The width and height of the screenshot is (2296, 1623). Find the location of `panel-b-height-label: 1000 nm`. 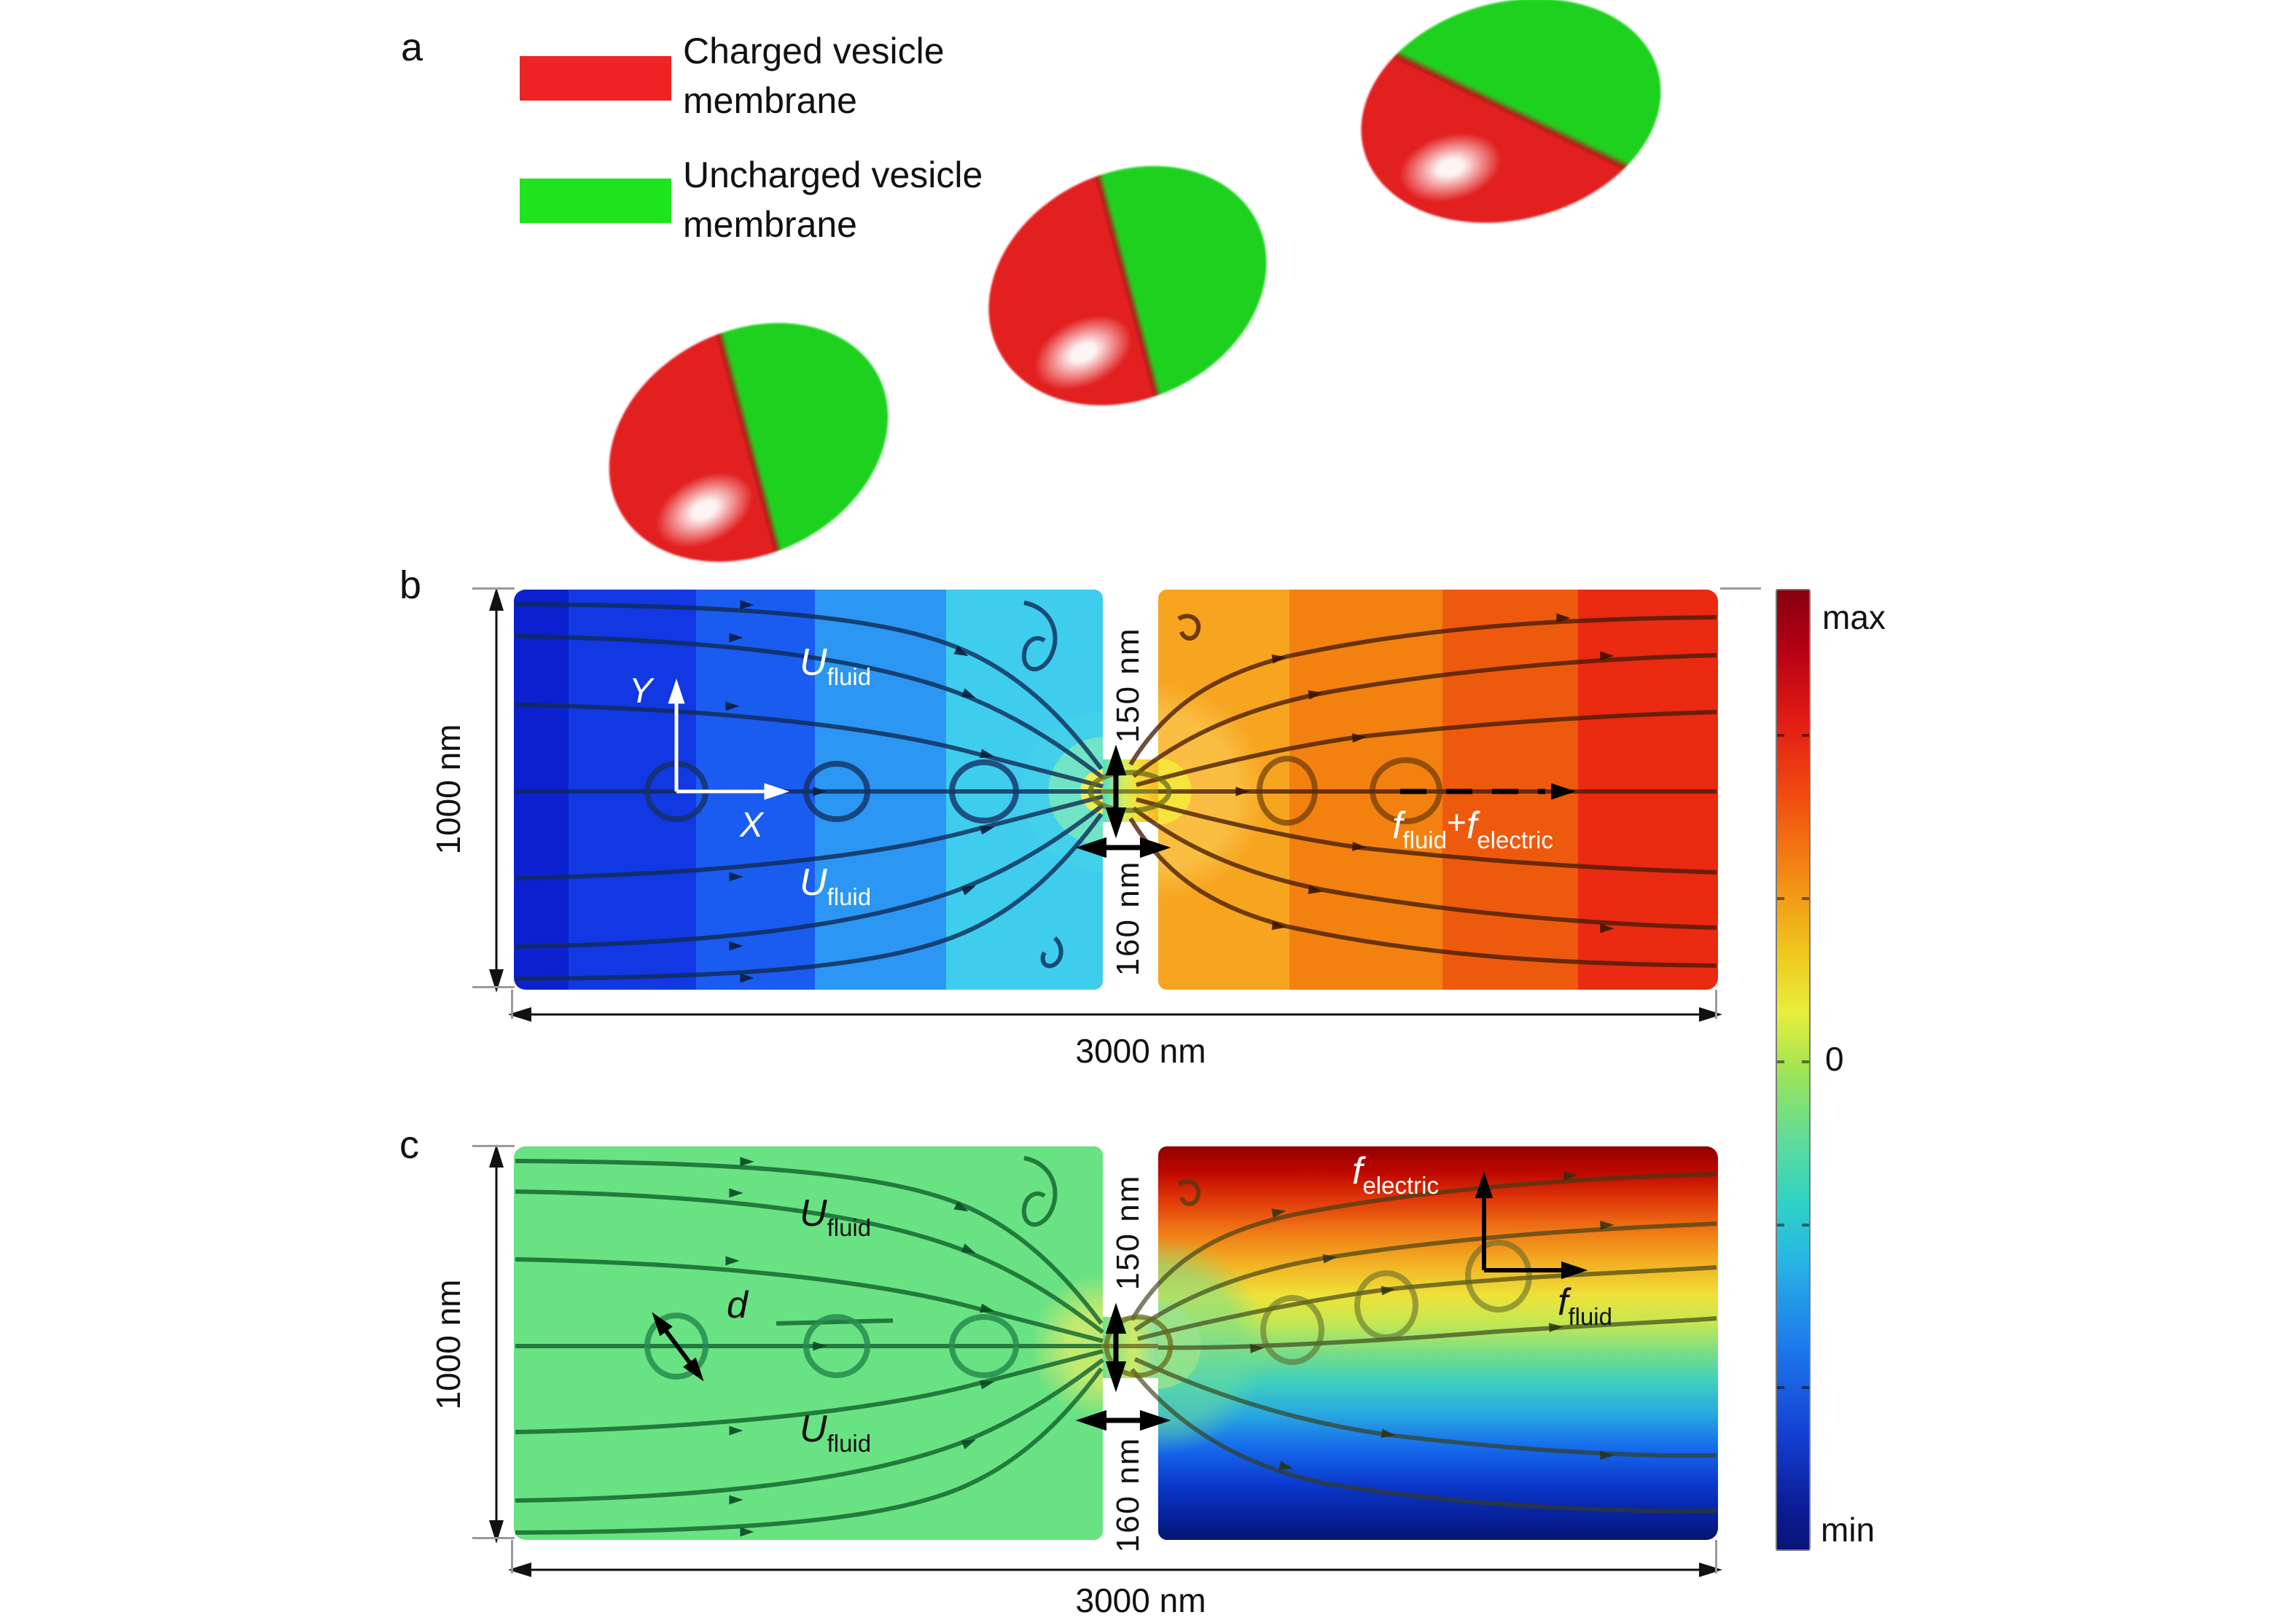

panel-b-height-label: 1000 nm is located at coordinates (448, 789).